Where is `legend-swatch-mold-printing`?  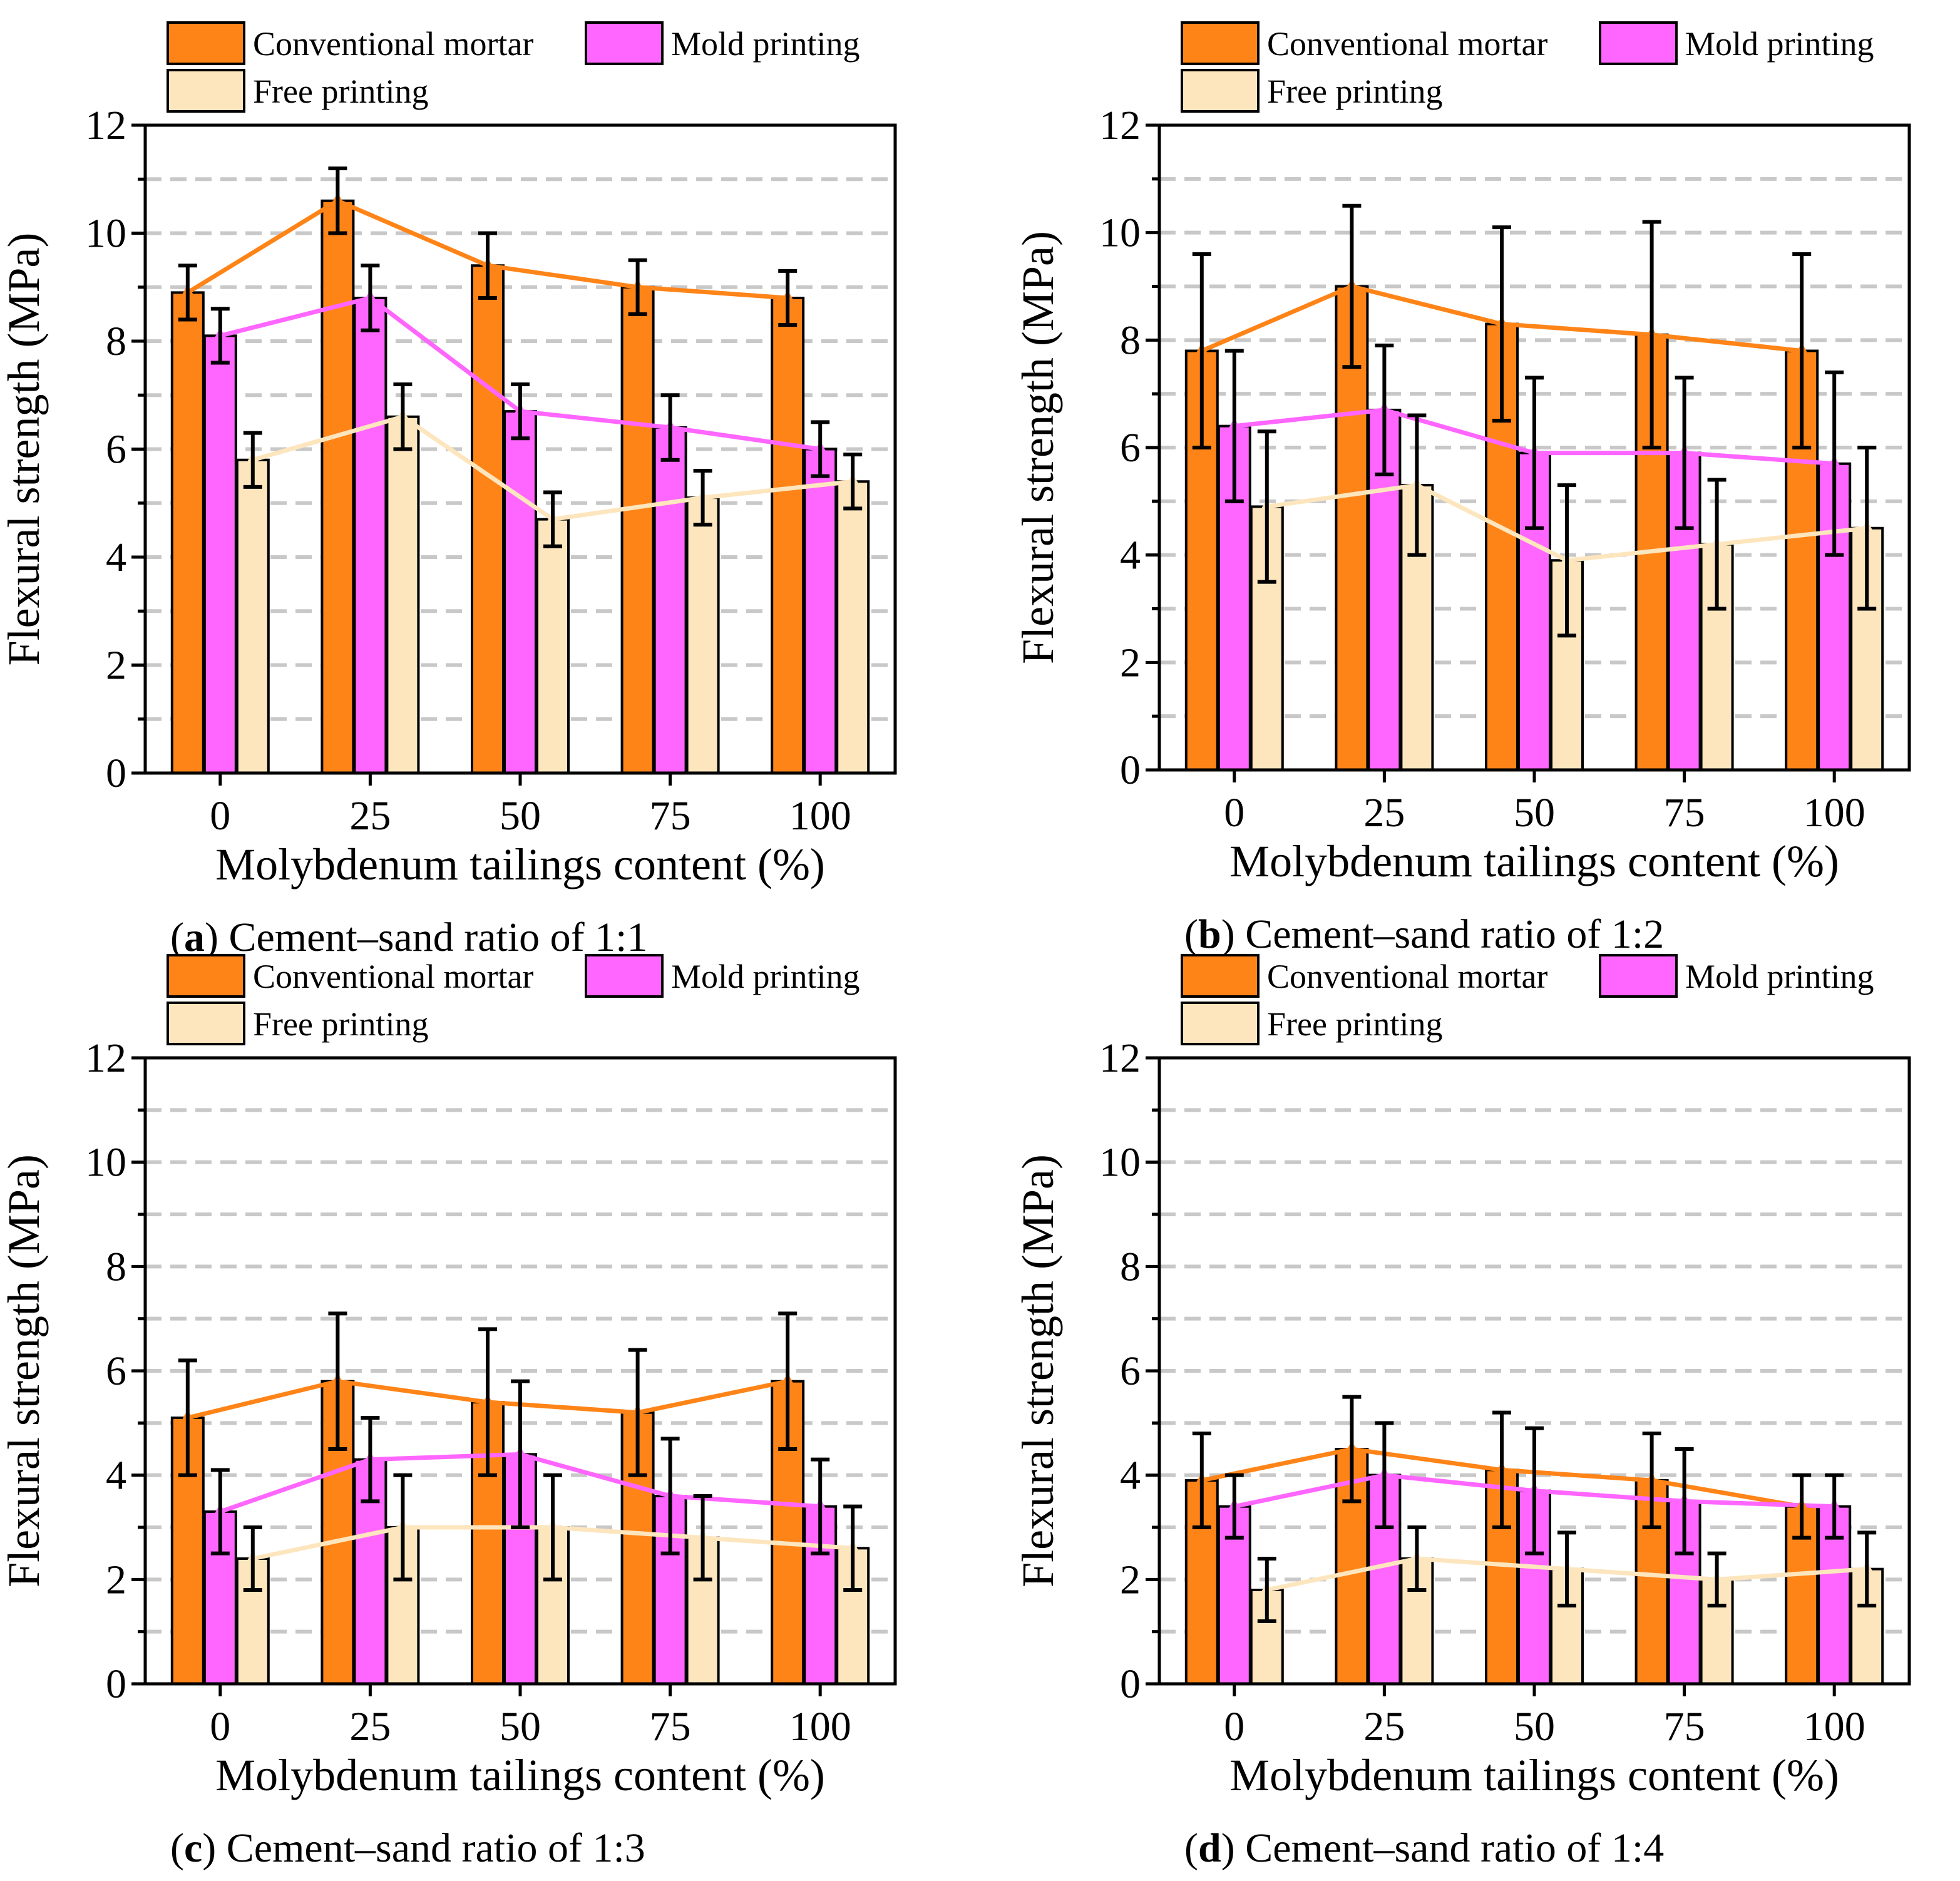 legend-swatch-mold-printing is located at coordinates (624, 976).